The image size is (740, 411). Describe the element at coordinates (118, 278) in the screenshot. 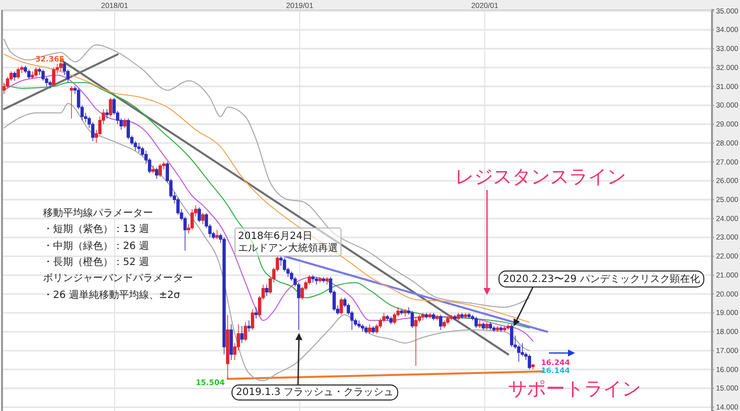

I see `annotation: ボリンジャーバンドパラメーター` at that location.